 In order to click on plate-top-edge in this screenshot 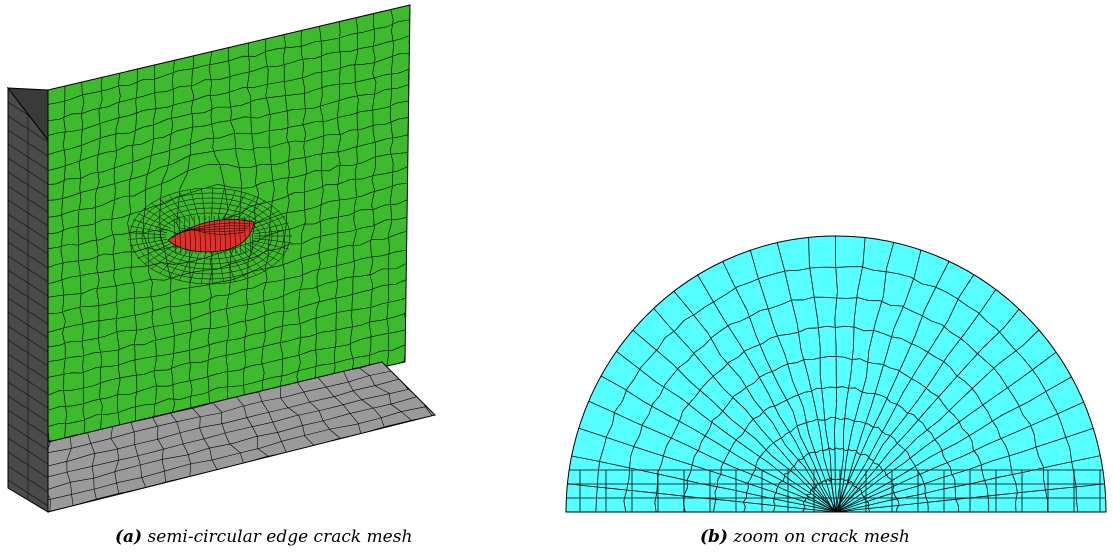, I will do `click(27, 114)`.